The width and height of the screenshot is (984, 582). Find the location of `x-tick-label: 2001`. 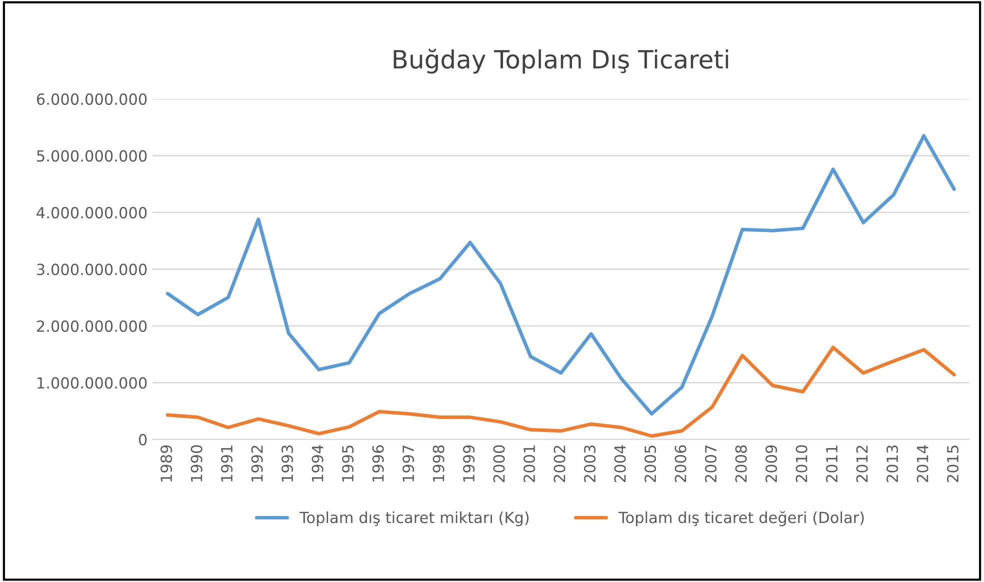

x-tick-label: 2001 is located at coordinates (530, 464).